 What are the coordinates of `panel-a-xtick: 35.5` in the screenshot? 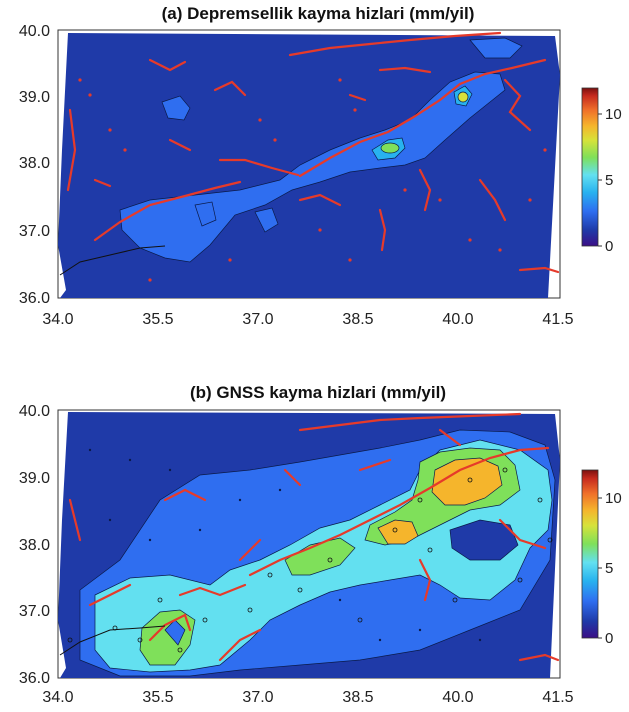 It's located at (157, 319).